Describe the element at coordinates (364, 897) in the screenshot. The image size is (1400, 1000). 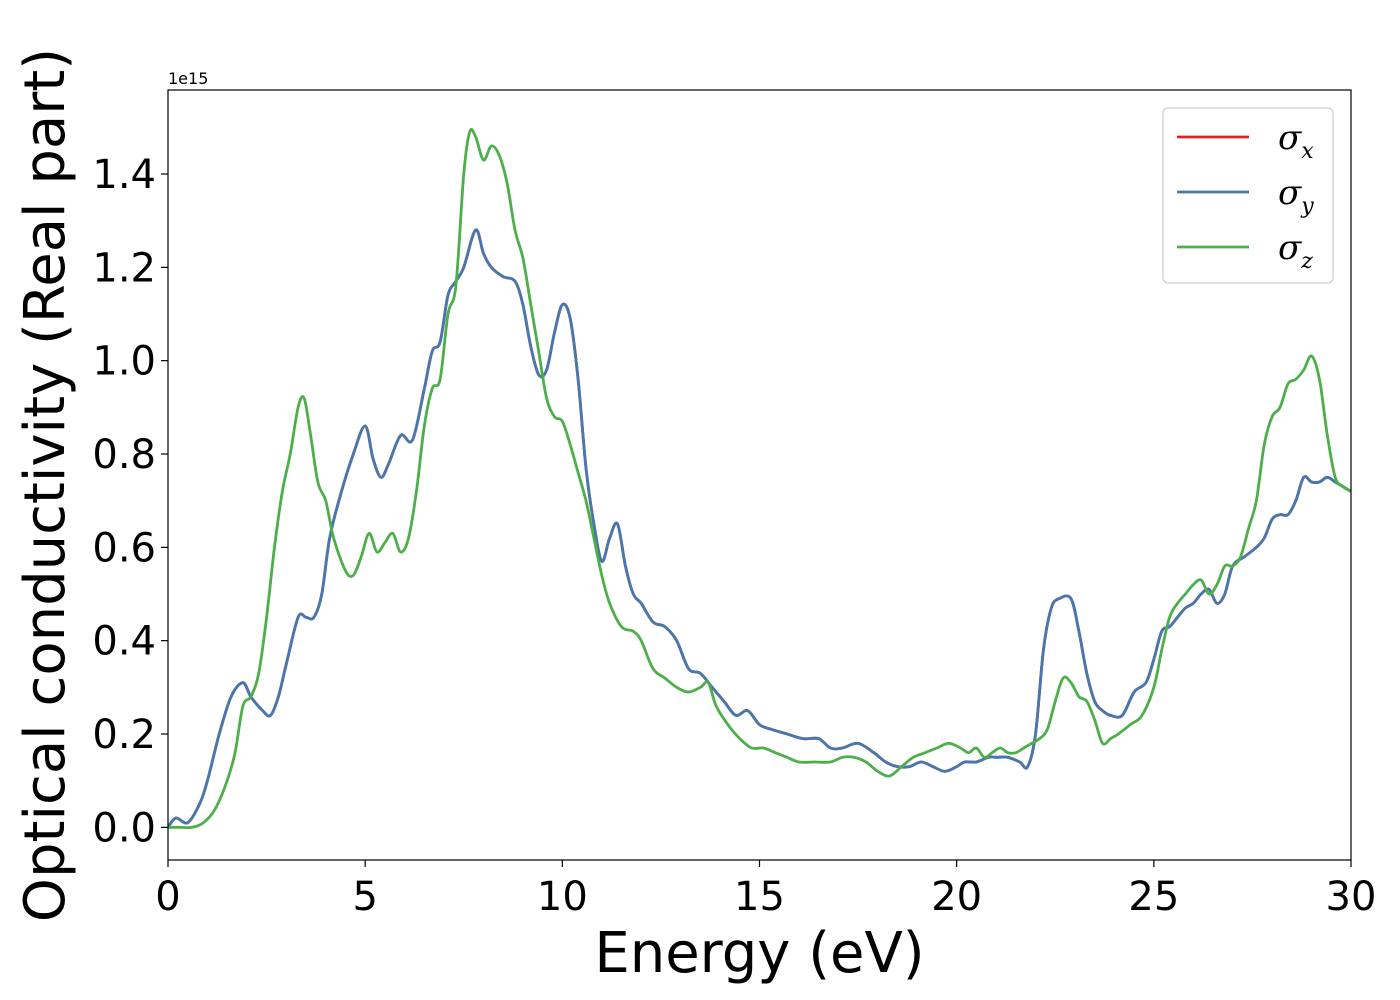
I see `x-tick-label: 5` at that location.